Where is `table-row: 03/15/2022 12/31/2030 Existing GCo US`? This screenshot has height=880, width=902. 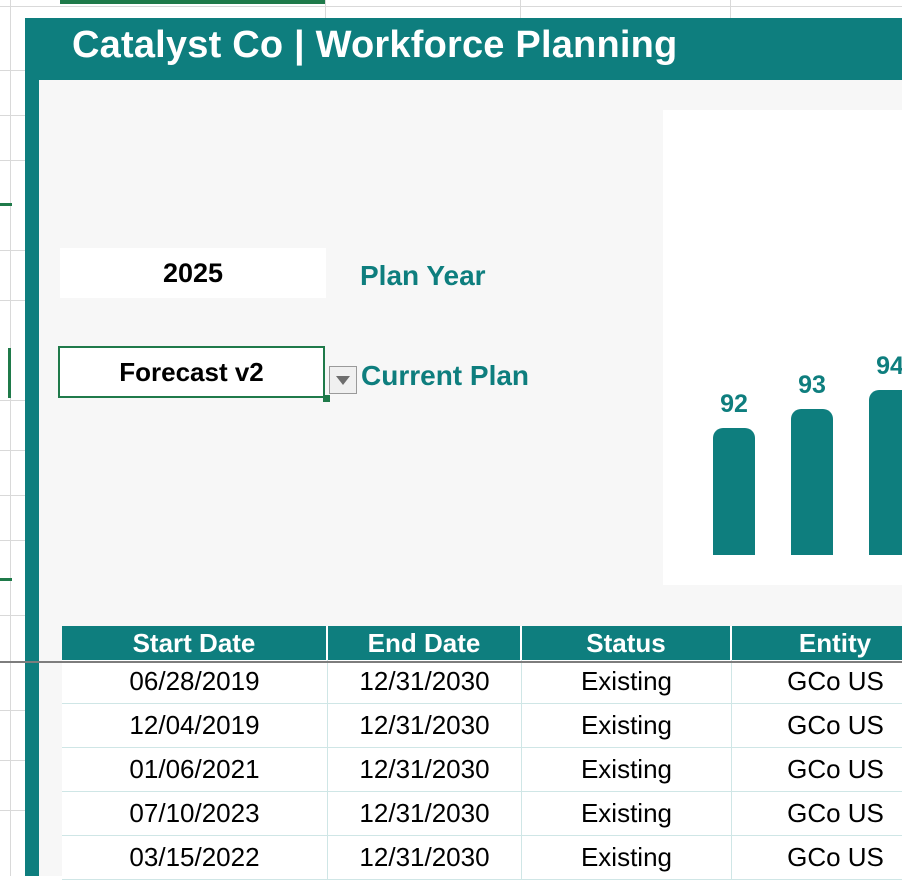
table-row: 03/15/2022 12/31/2030 Existing GCo US is located at coordinates (482, 858).